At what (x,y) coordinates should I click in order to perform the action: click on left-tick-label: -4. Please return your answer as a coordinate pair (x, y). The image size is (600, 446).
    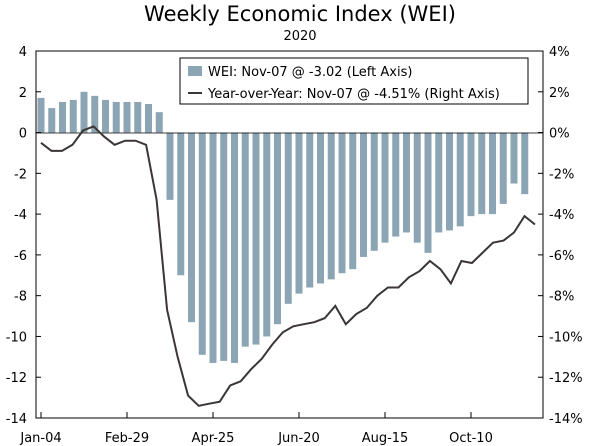
    Looking at the image, I should click on (20, 215).